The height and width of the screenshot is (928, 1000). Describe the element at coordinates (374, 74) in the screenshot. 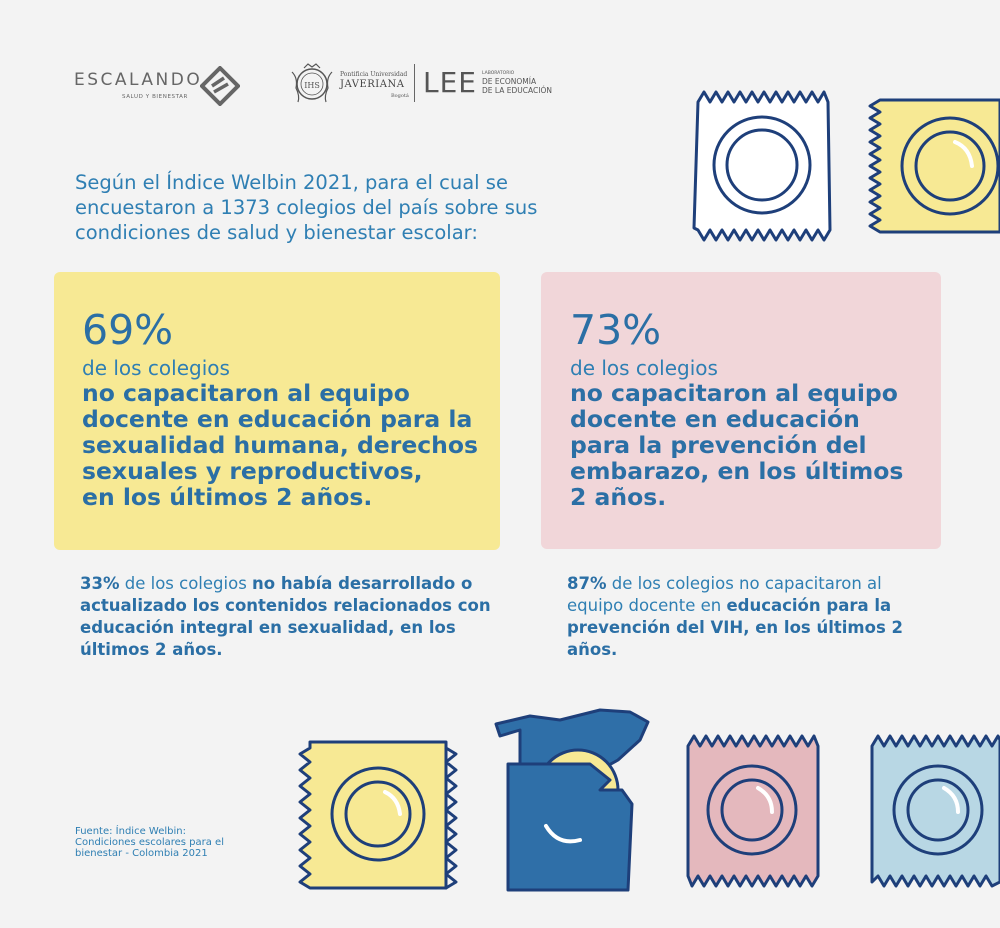

I see `pontificia-text: Pontificia Universidad` at that location.